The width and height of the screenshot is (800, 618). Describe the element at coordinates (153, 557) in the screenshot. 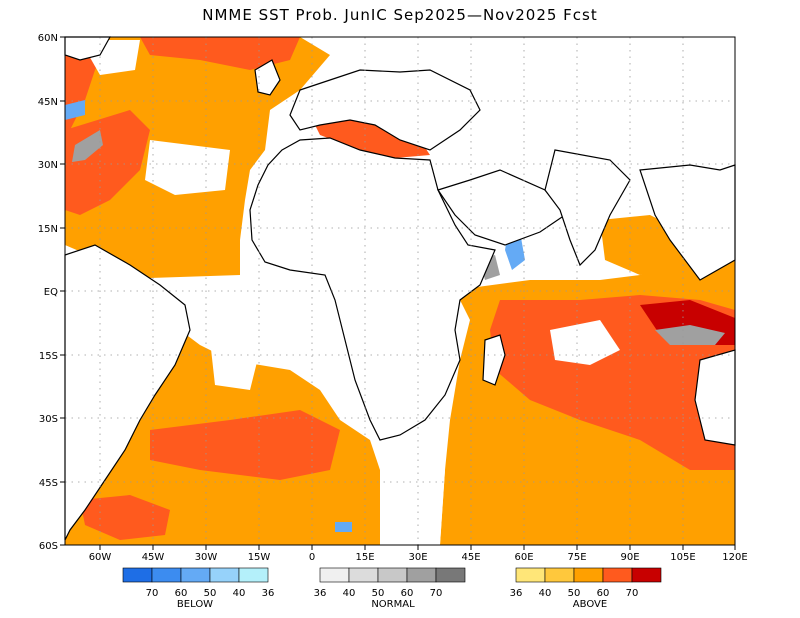

I see `lon-label: 45W` at that location.